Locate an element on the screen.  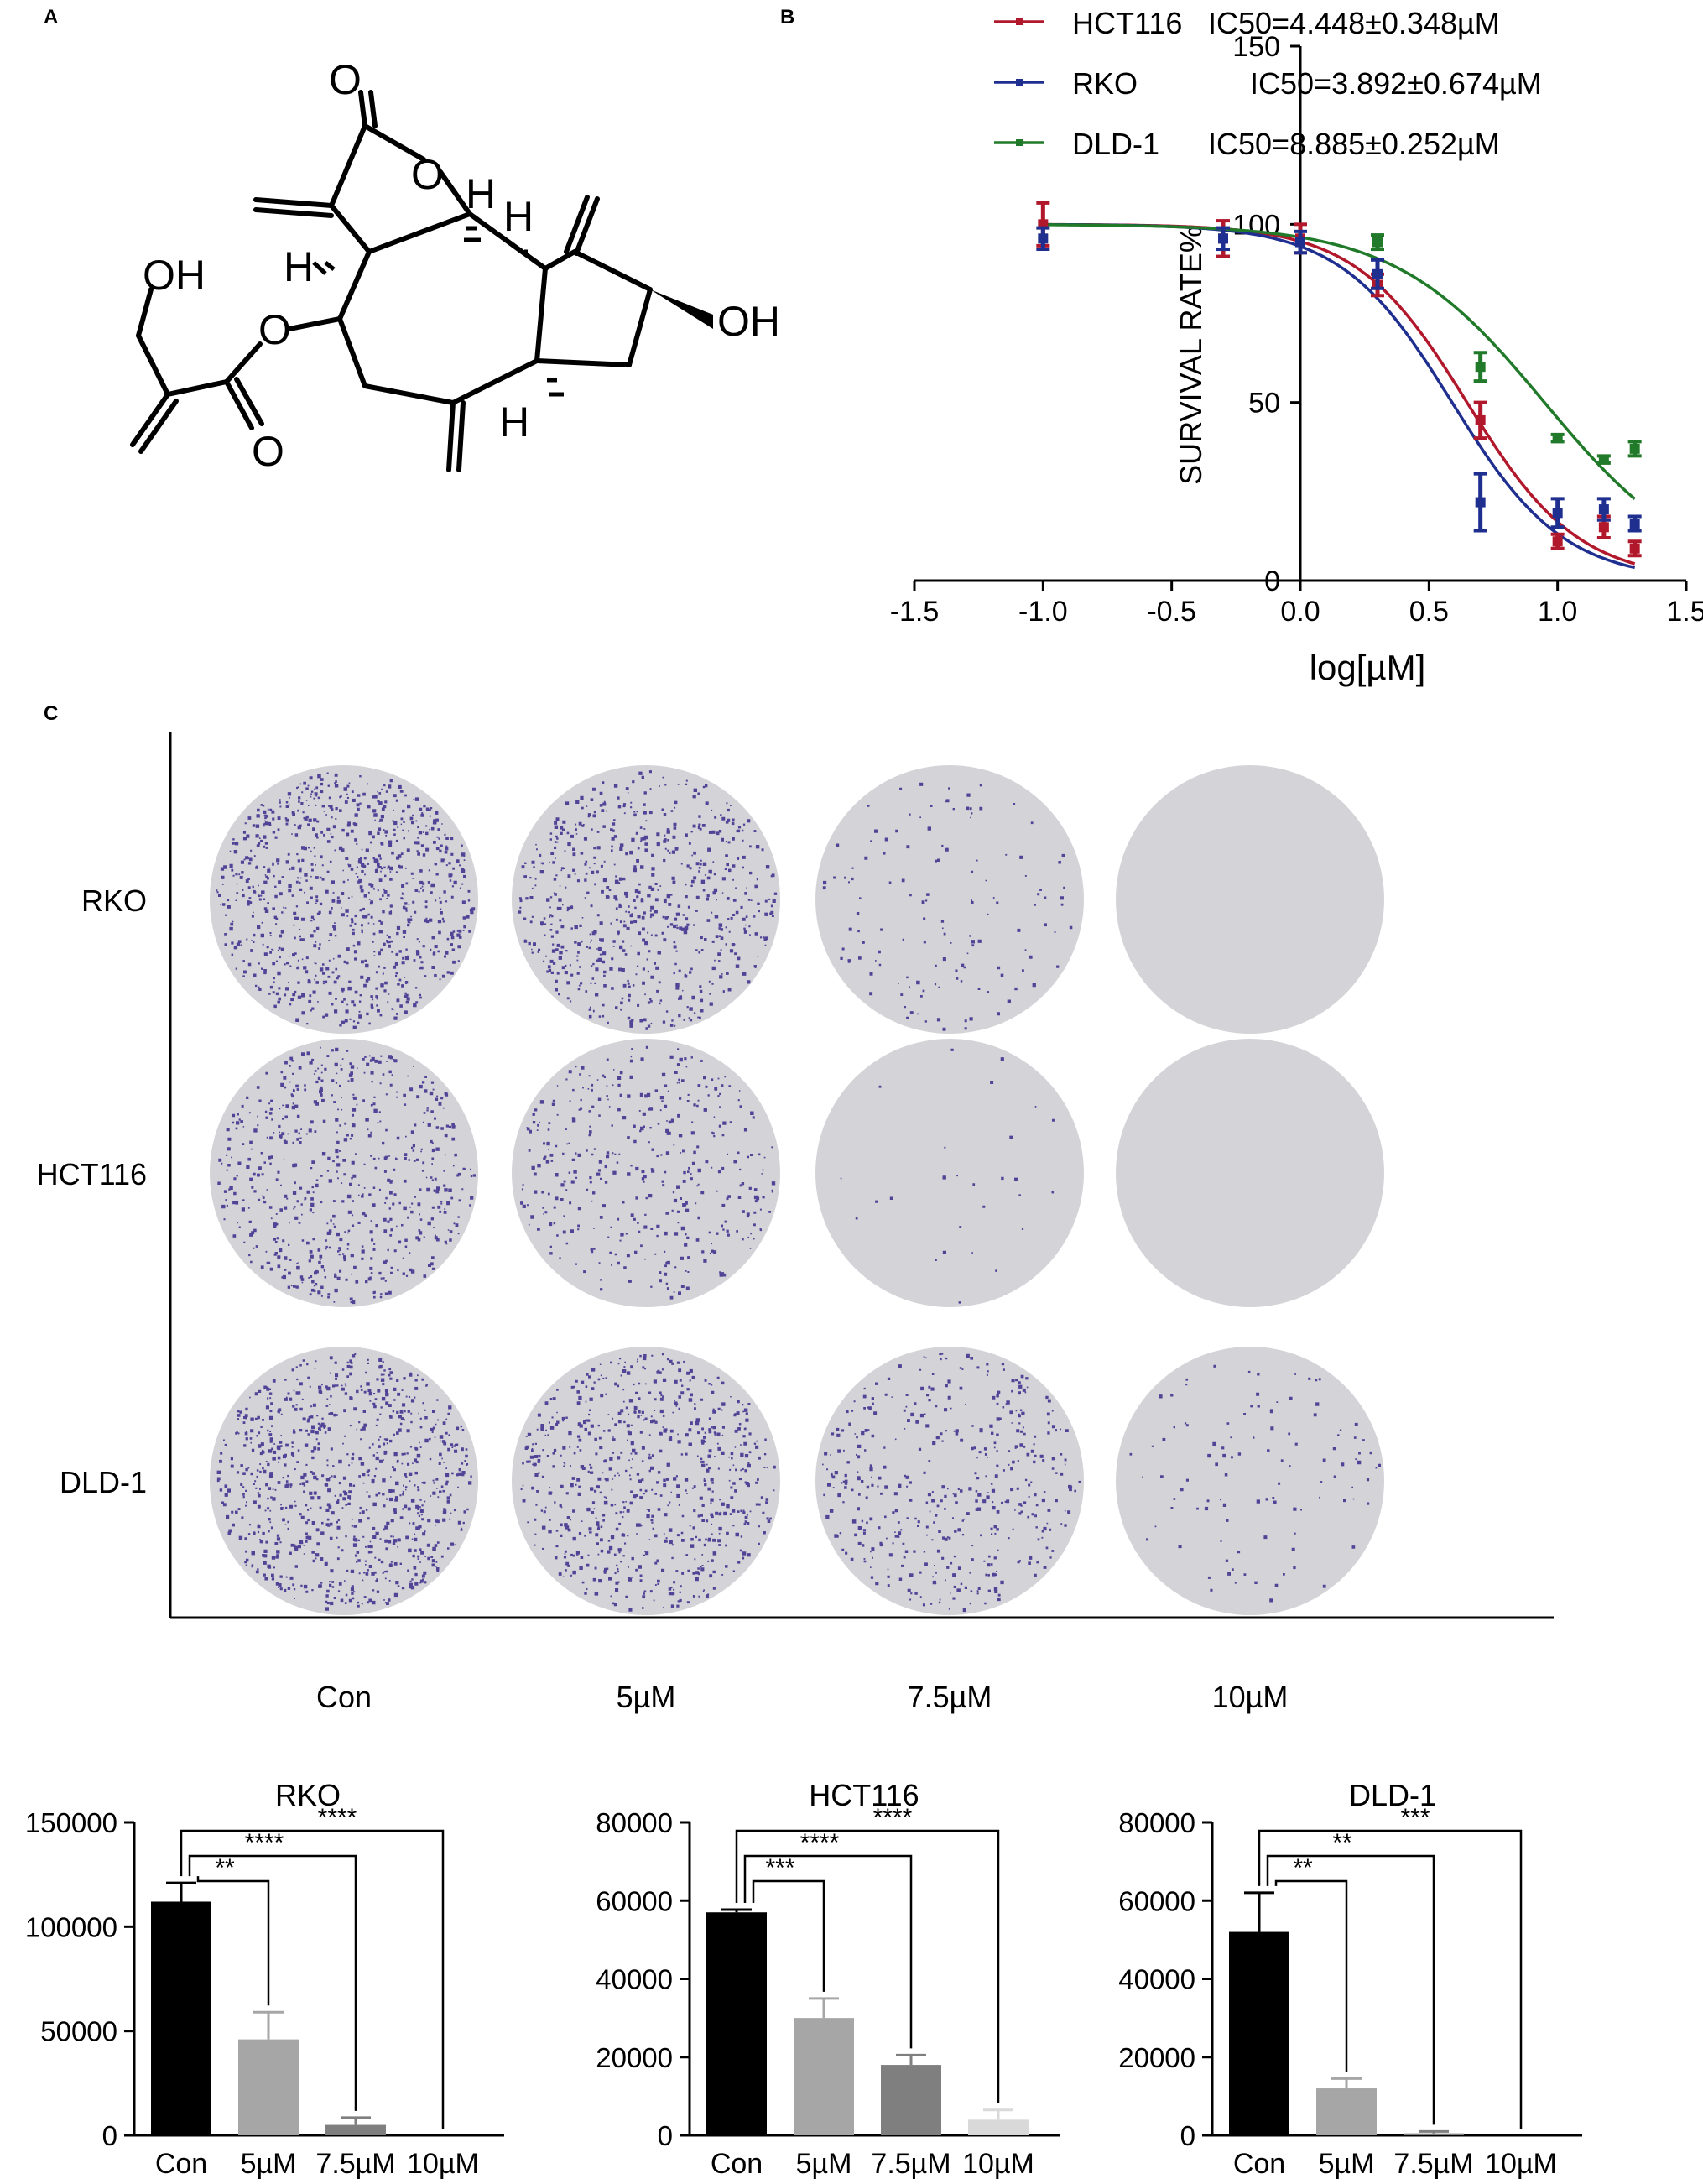
structure-atom-labels: O O OH O O OH is located at coordinates (461, 265).